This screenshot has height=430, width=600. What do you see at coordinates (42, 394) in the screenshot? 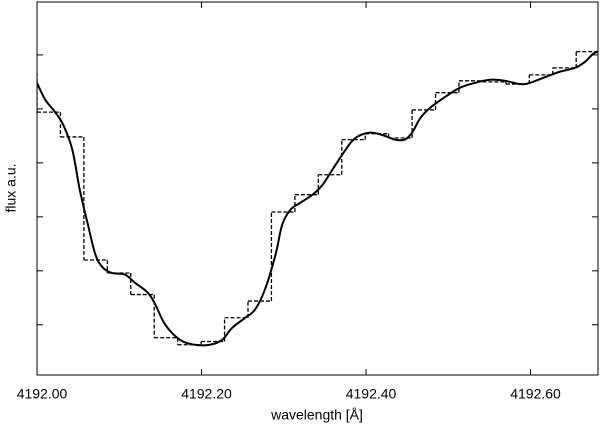
I see `x-tick-label: 4192.00` at bounding box center [42, 394].